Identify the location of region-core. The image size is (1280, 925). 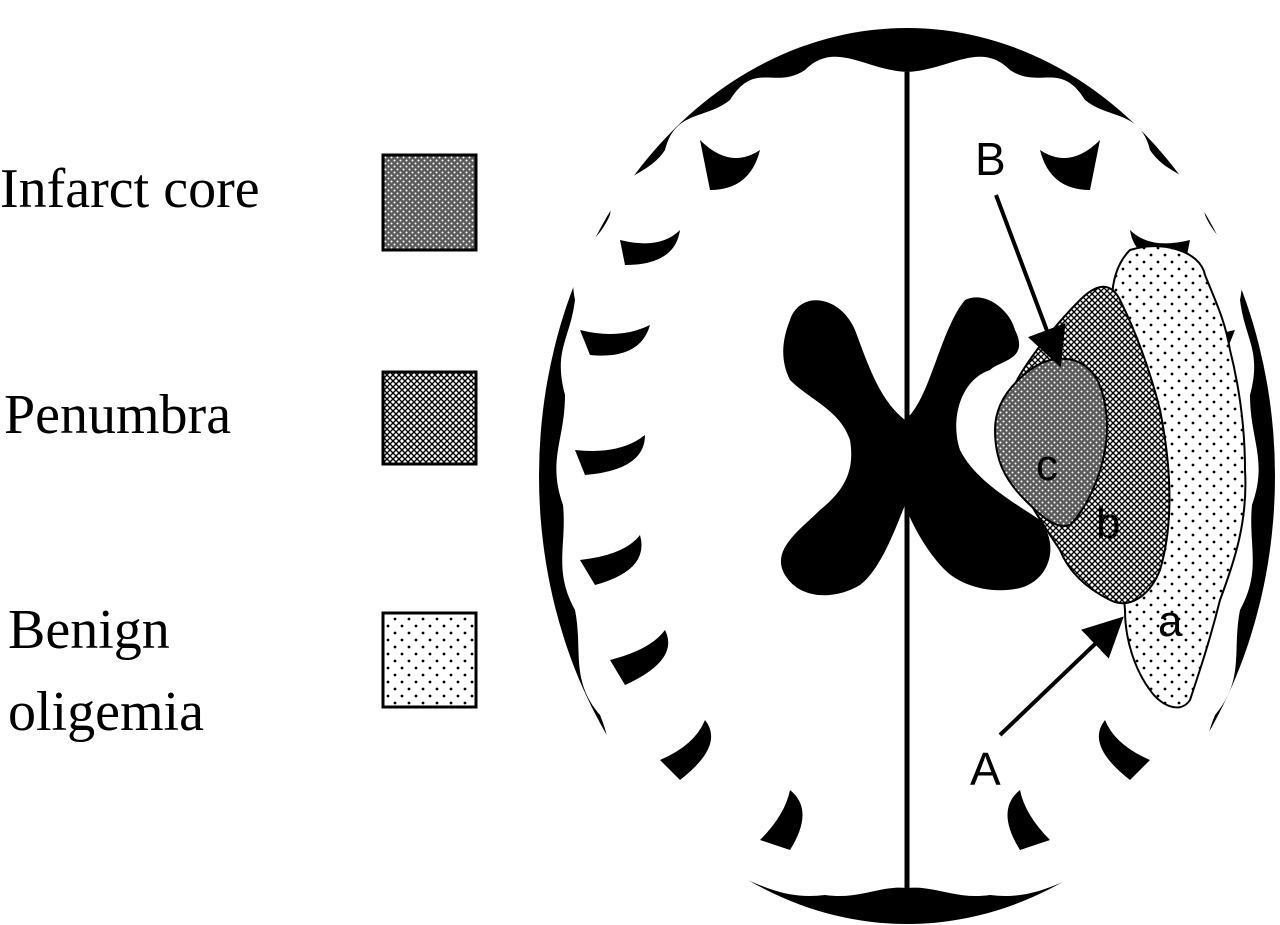
(1050, 442).